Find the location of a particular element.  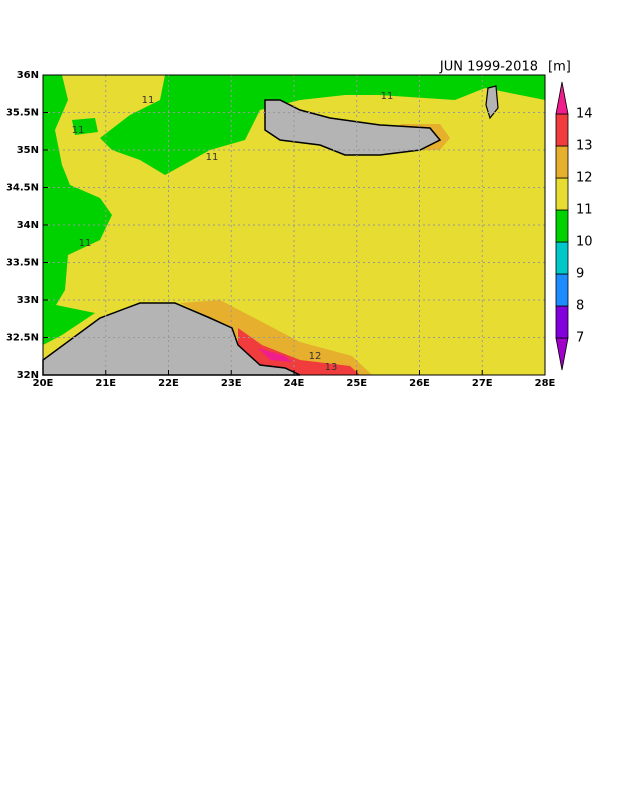

x-tick-label: 28E is located at coordinates (545, 383).